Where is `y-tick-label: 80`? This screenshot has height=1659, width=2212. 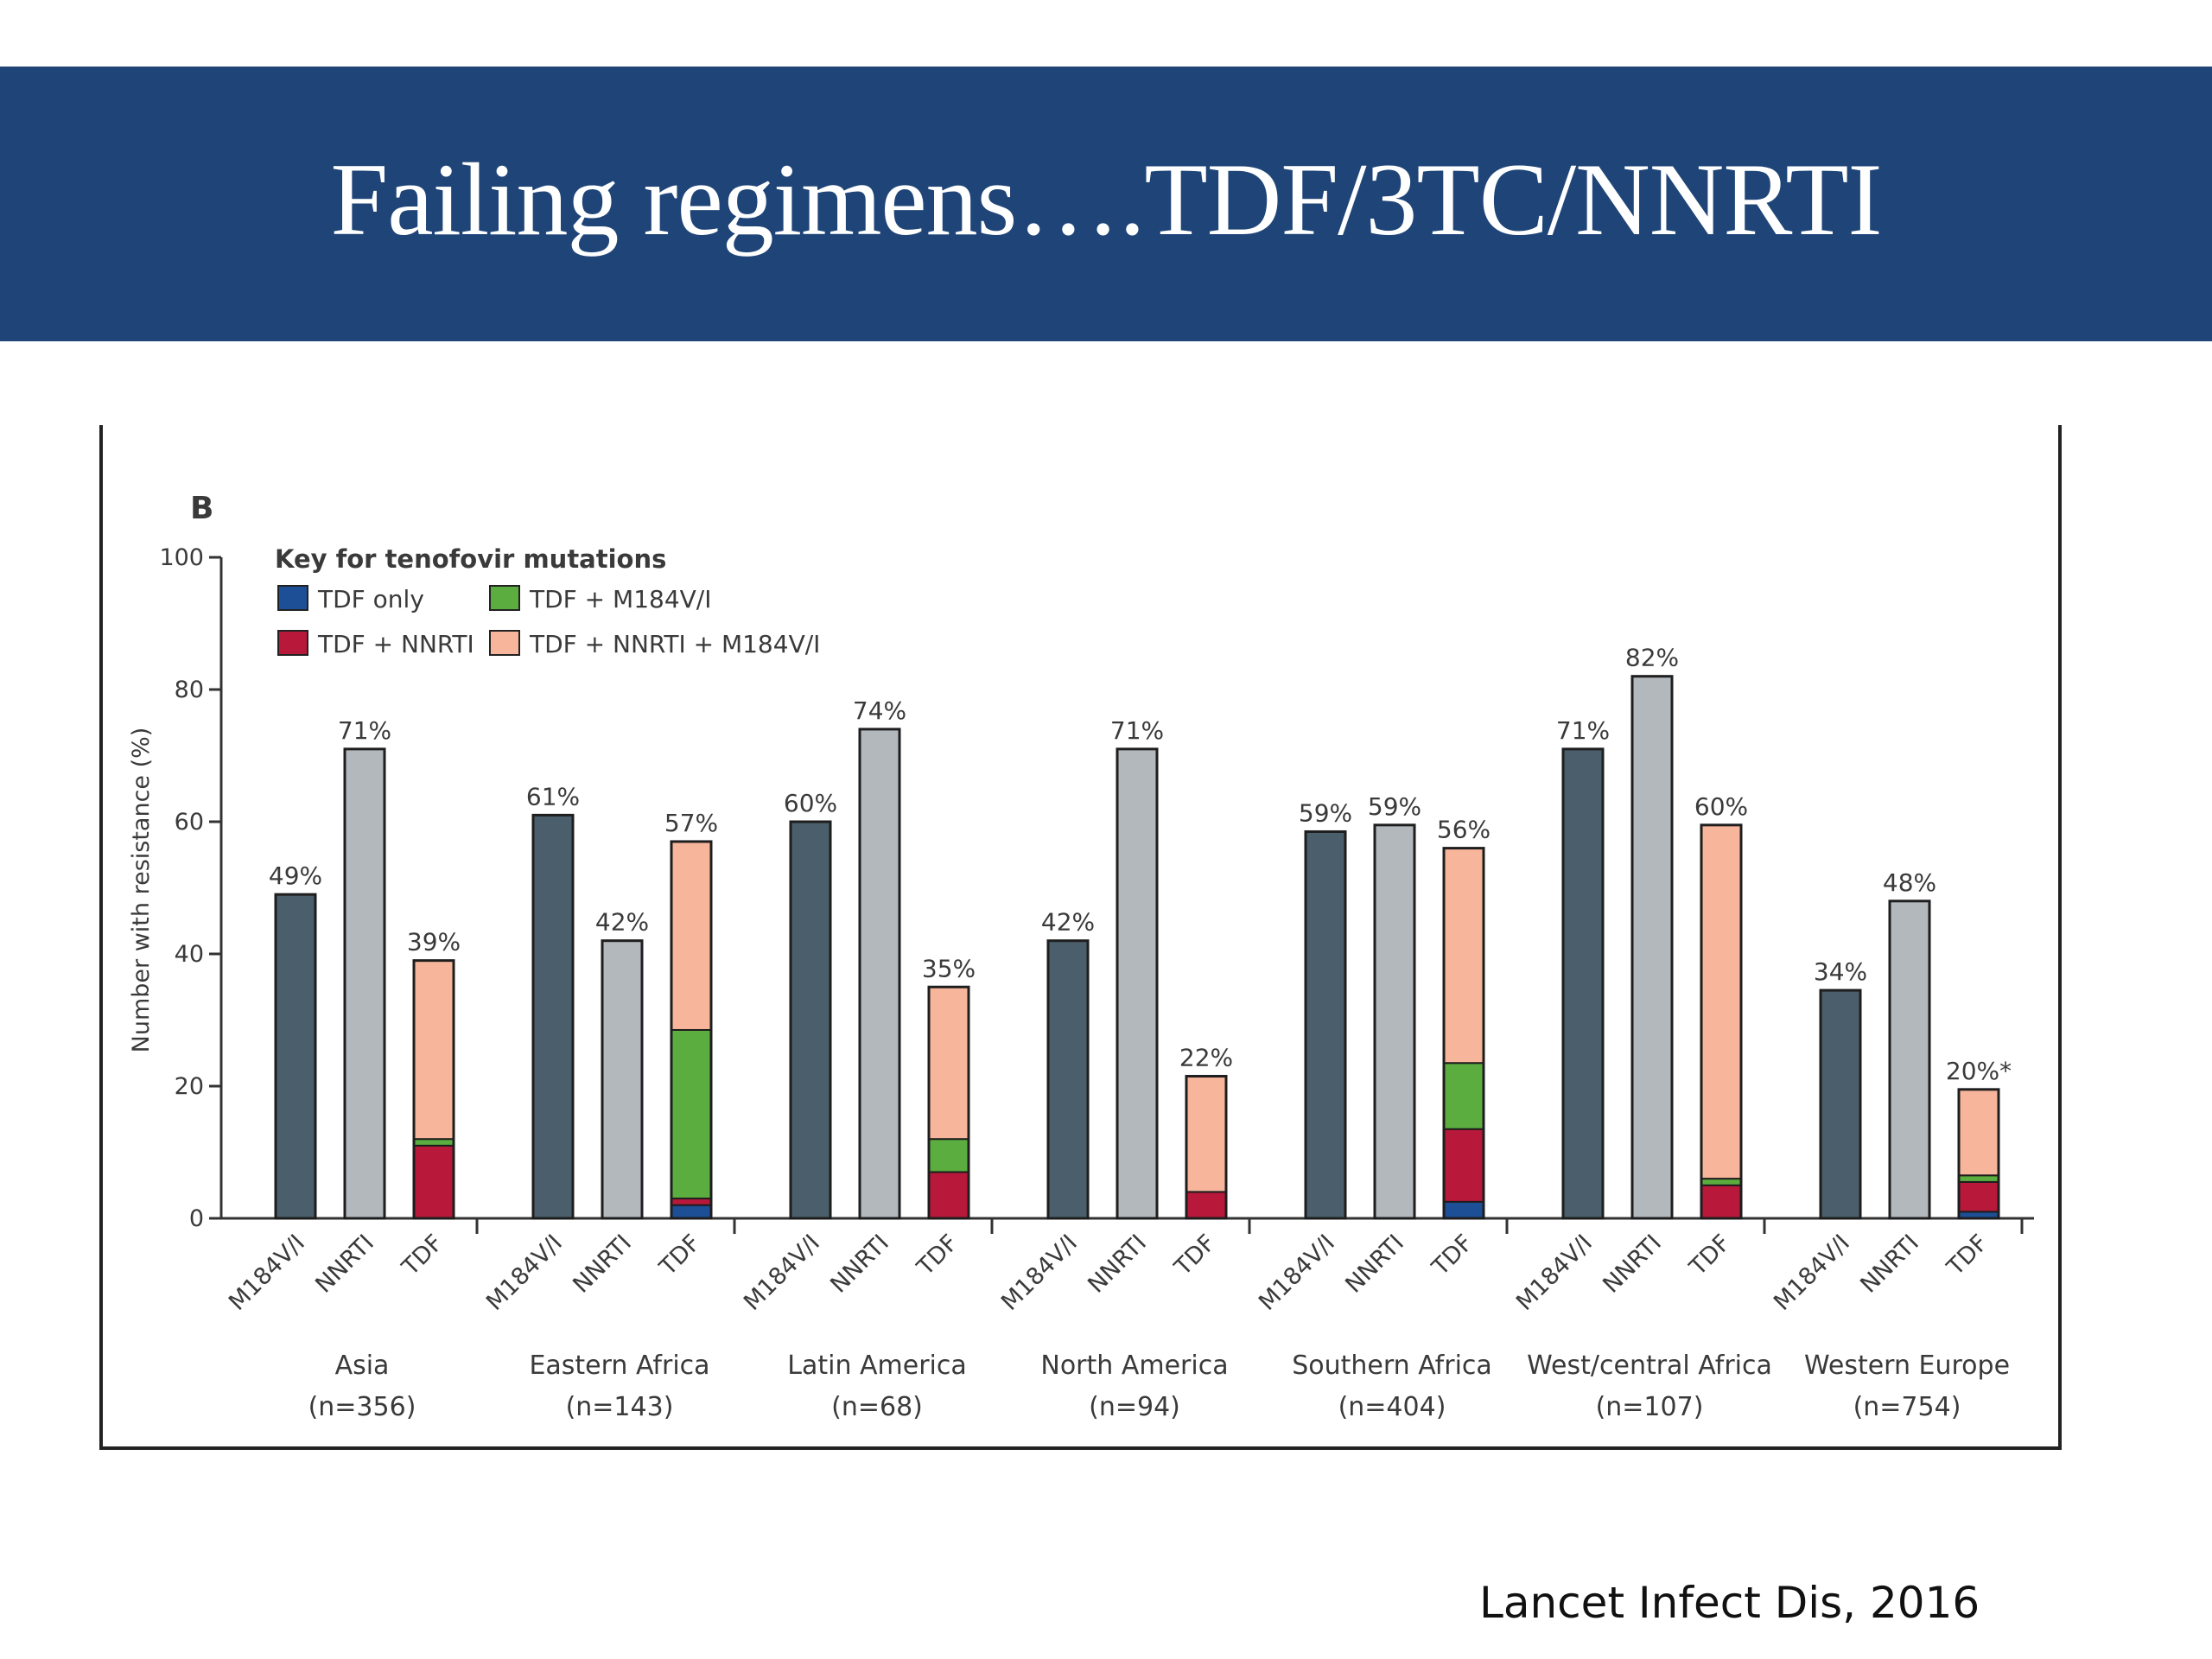 y-tick-label: 80 is located at coordinates (189, 690).